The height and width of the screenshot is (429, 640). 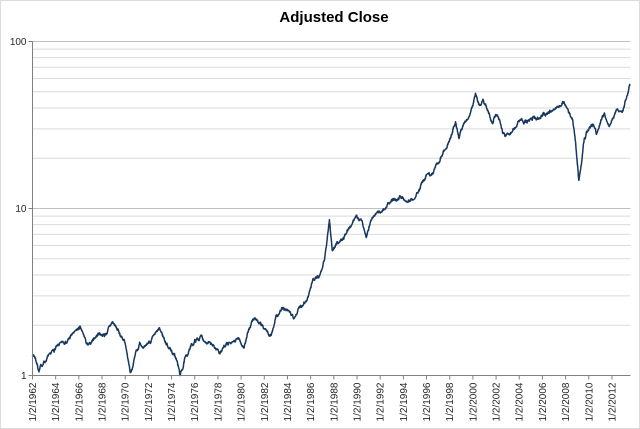 I want to click on svg-text: 1/2/2012, so click(x=612, y=401).